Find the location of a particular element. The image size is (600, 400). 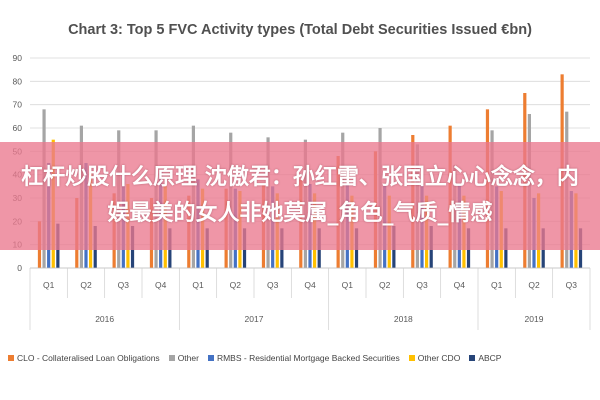

legend-item: Other is located at coordinates (183, 358).